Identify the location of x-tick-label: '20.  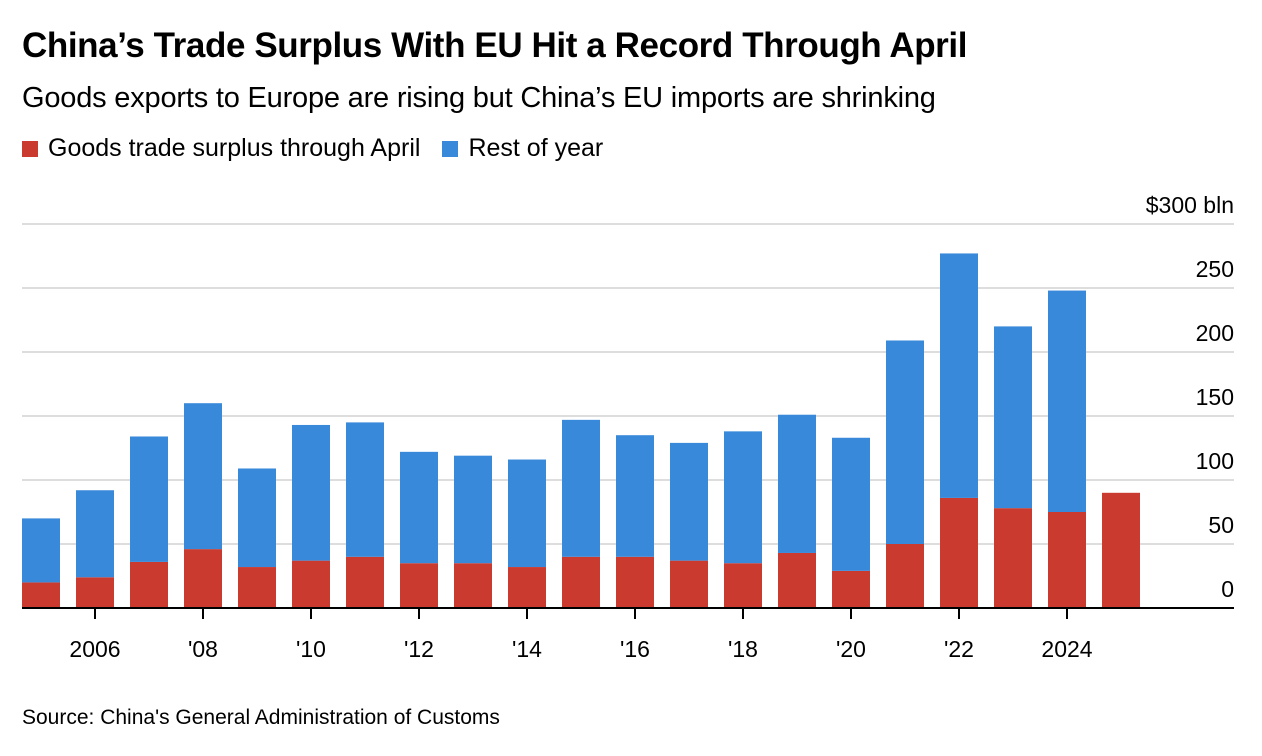
(851, 649).